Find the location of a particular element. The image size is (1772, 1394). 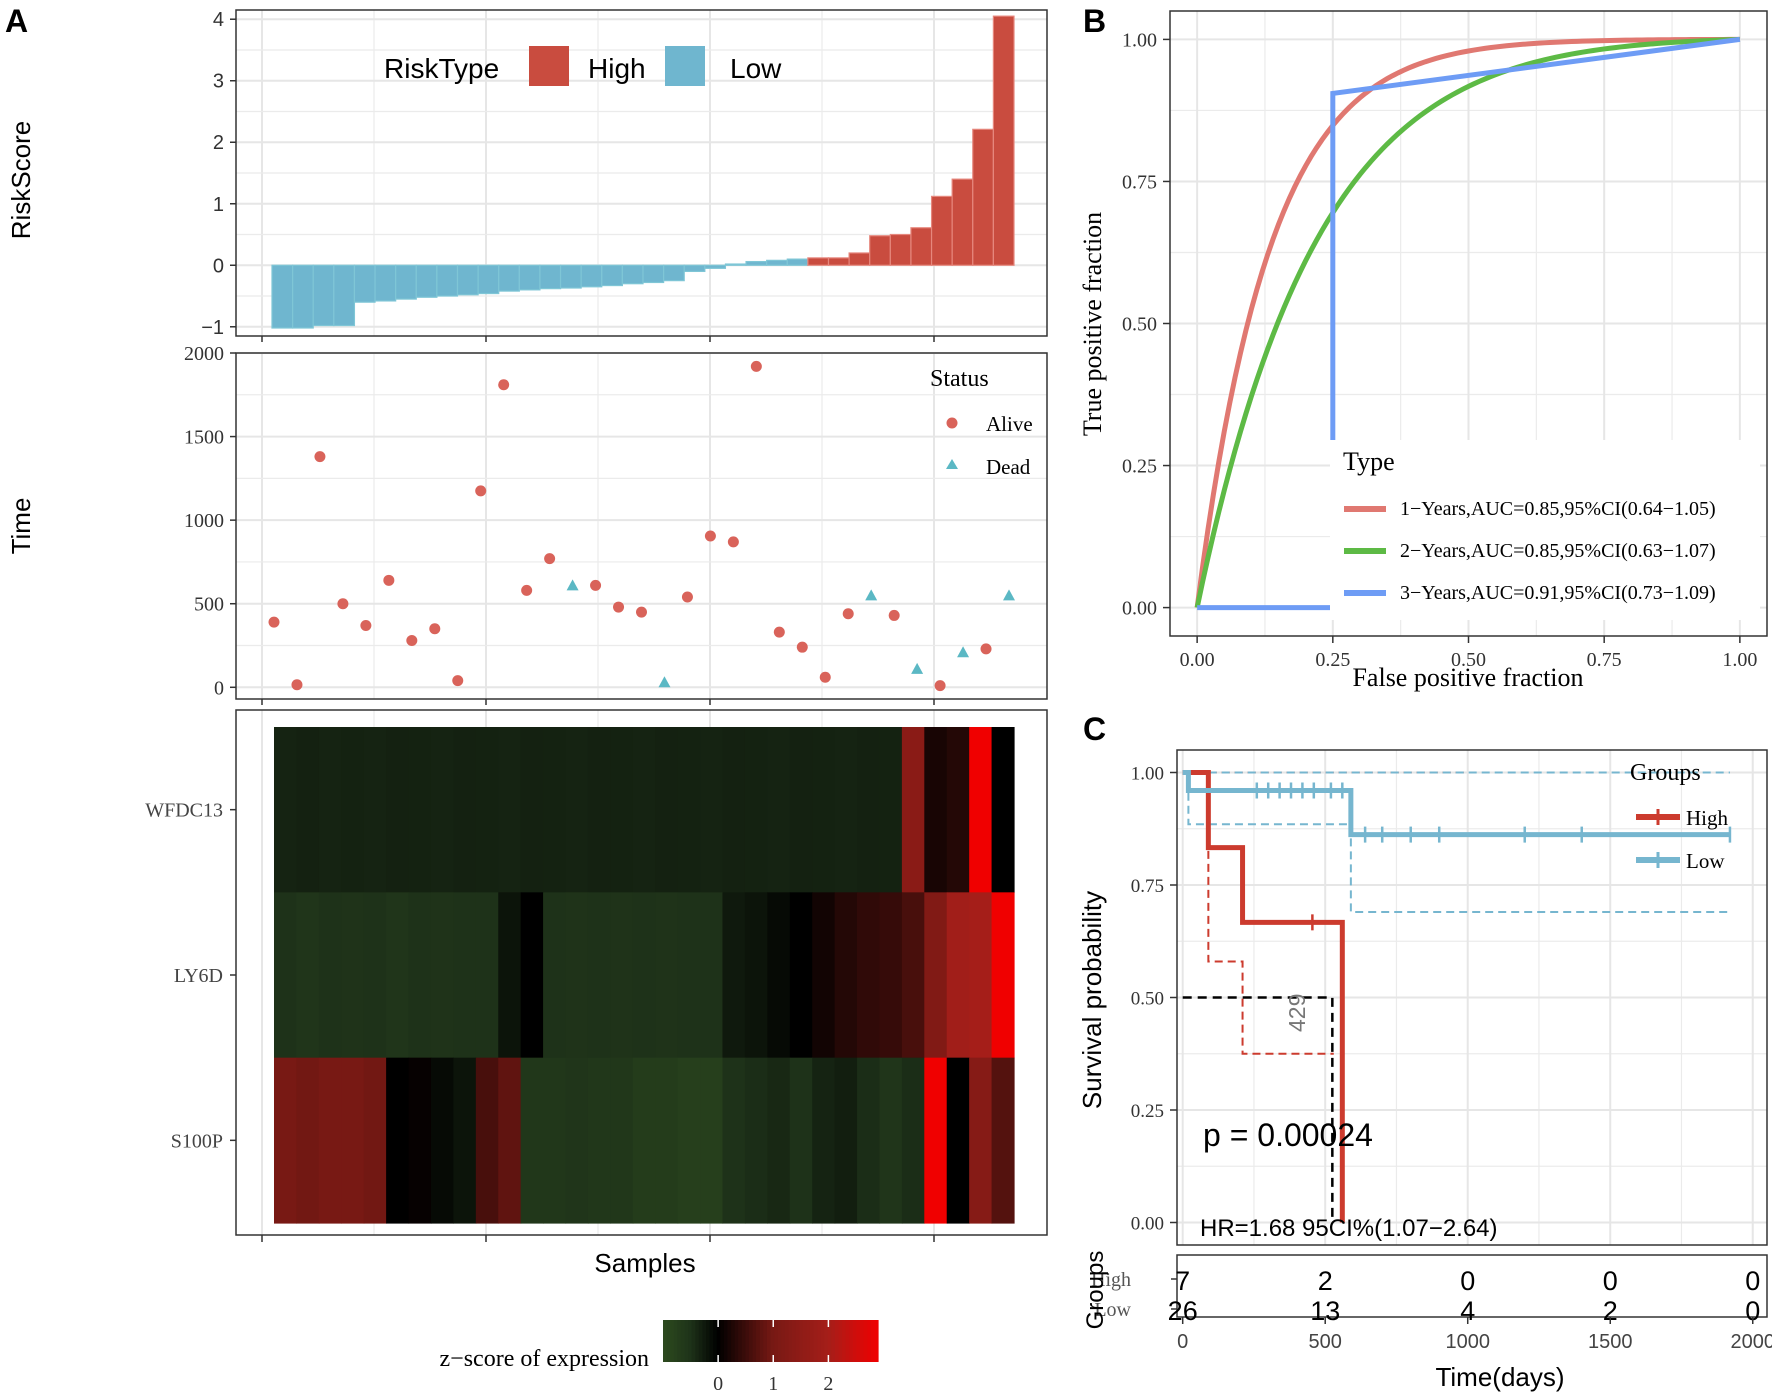

y-tick-label: 4 is located at coordinates (218, 20).